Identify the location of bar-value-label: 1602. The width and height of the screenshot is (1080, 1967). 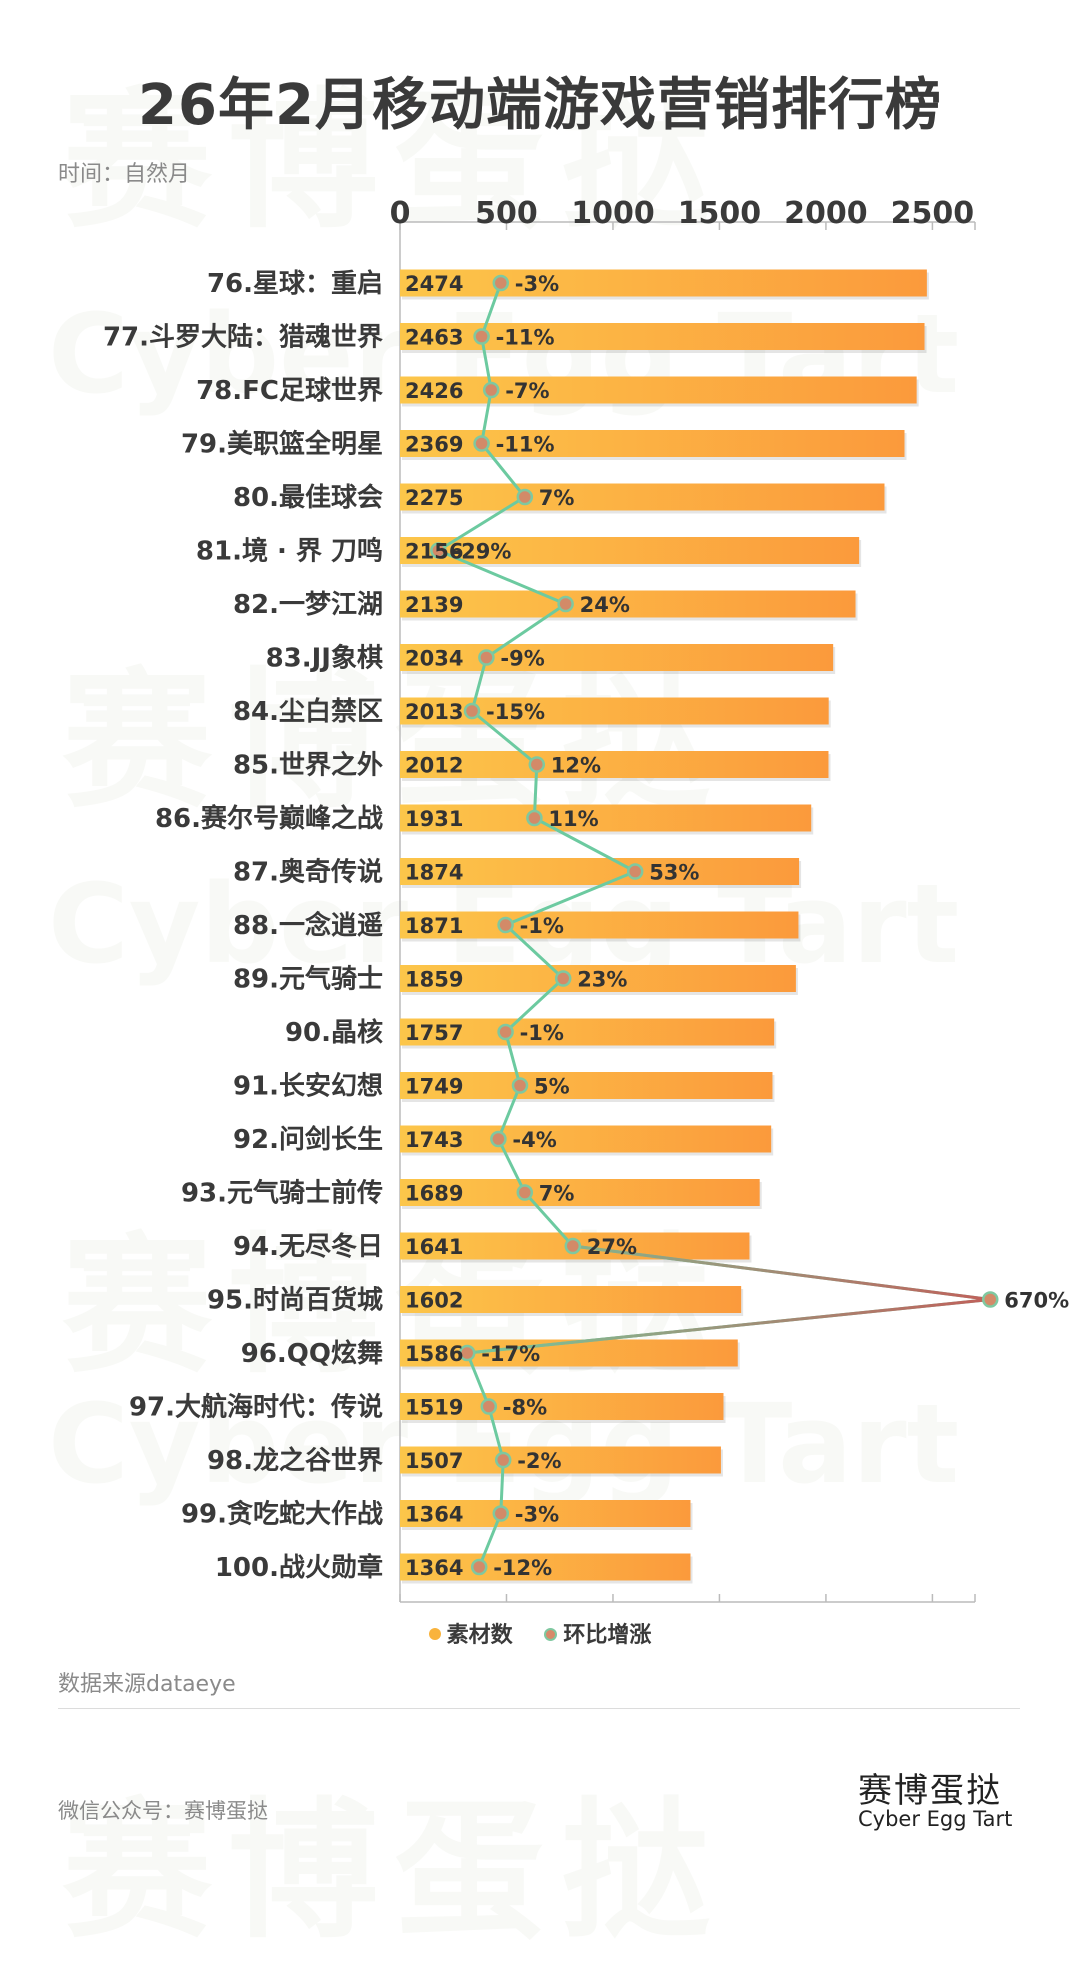
(434, 1301).